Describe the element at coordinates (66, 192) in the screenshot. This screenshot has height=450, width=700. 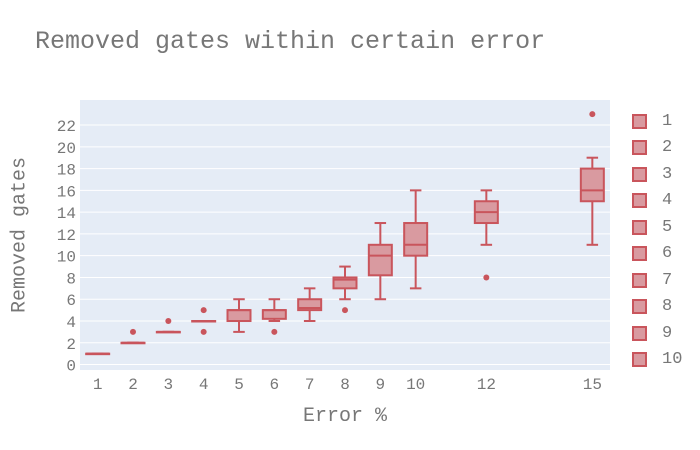
I see `y-tick-label: 16` at that location.